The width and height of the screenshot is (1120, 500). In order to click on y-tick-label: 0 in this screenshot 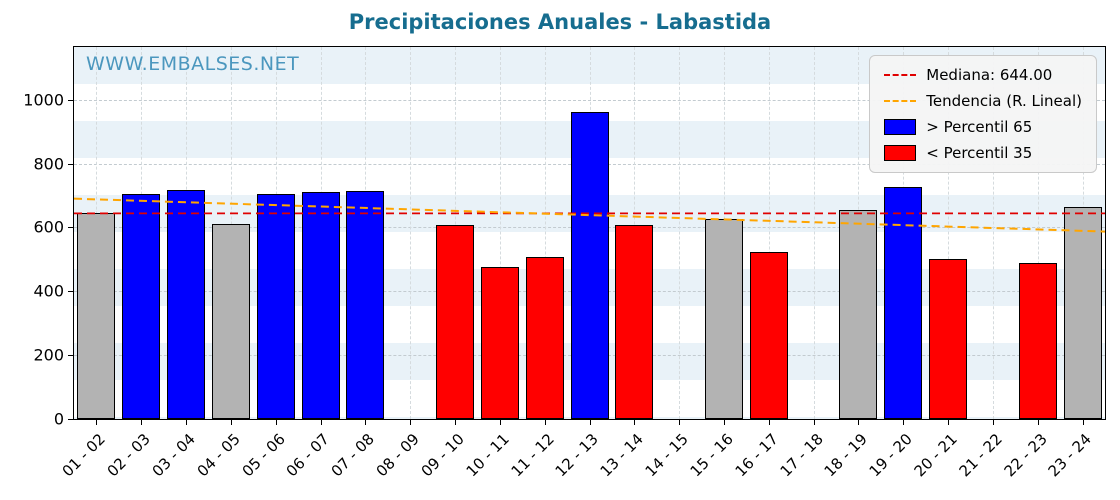, I will do `click(58, 419)`.